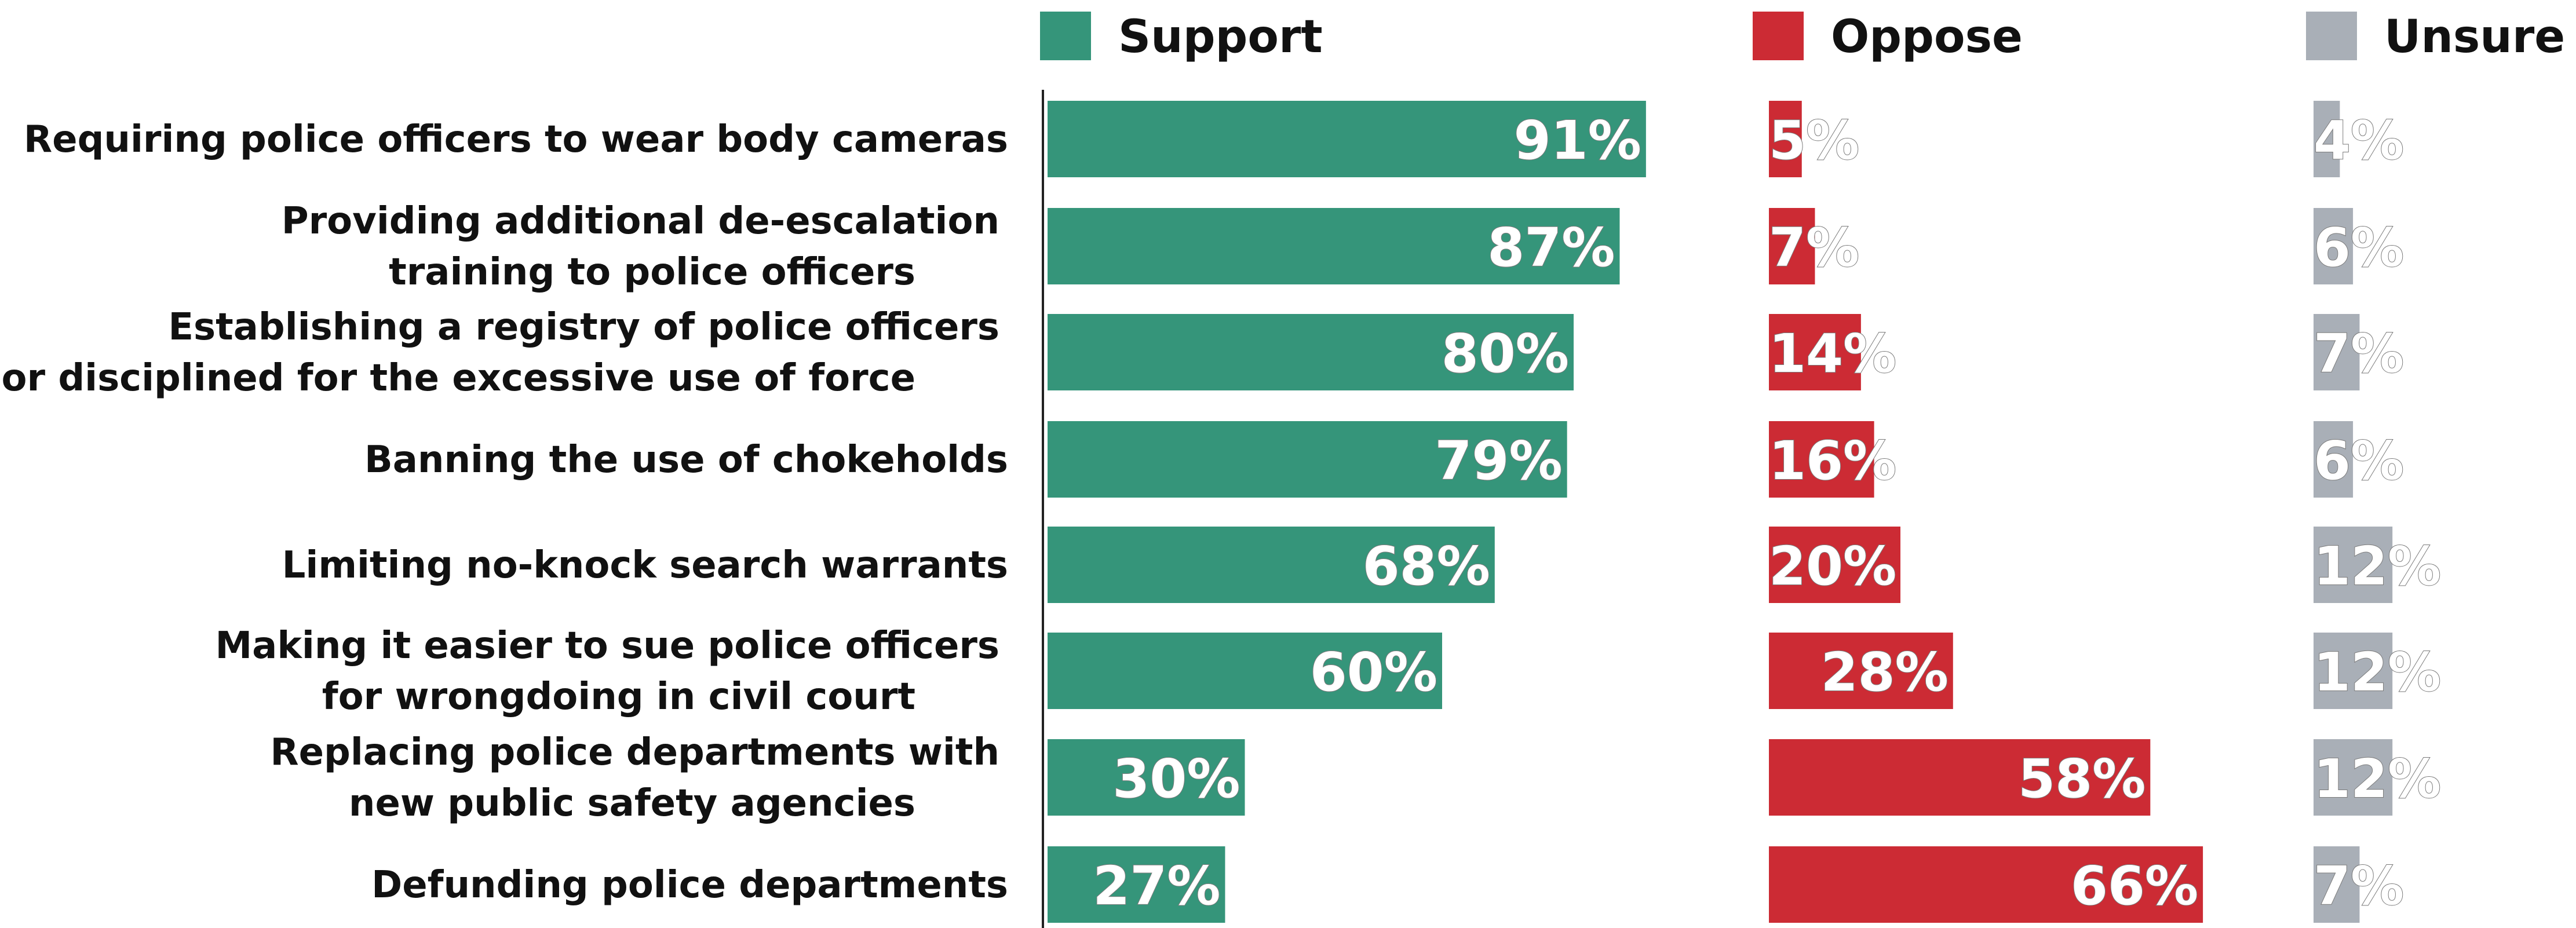  I want to click on legend-label-unsure: Unsure, so click(2475, 37).